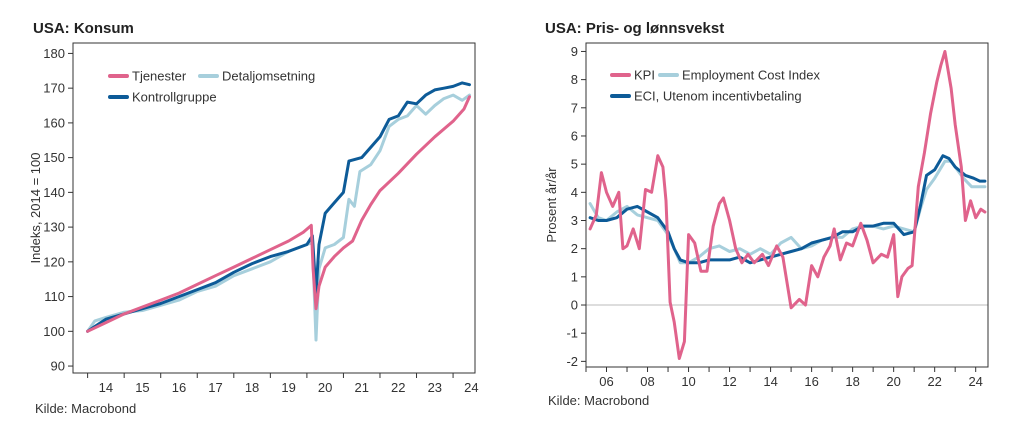 This screenshot has height=437, width=1025. What do you see at coordinates (574, 220) in the screenshot?
I see `y-tick-label: 3` at bounding box center [574, 220].